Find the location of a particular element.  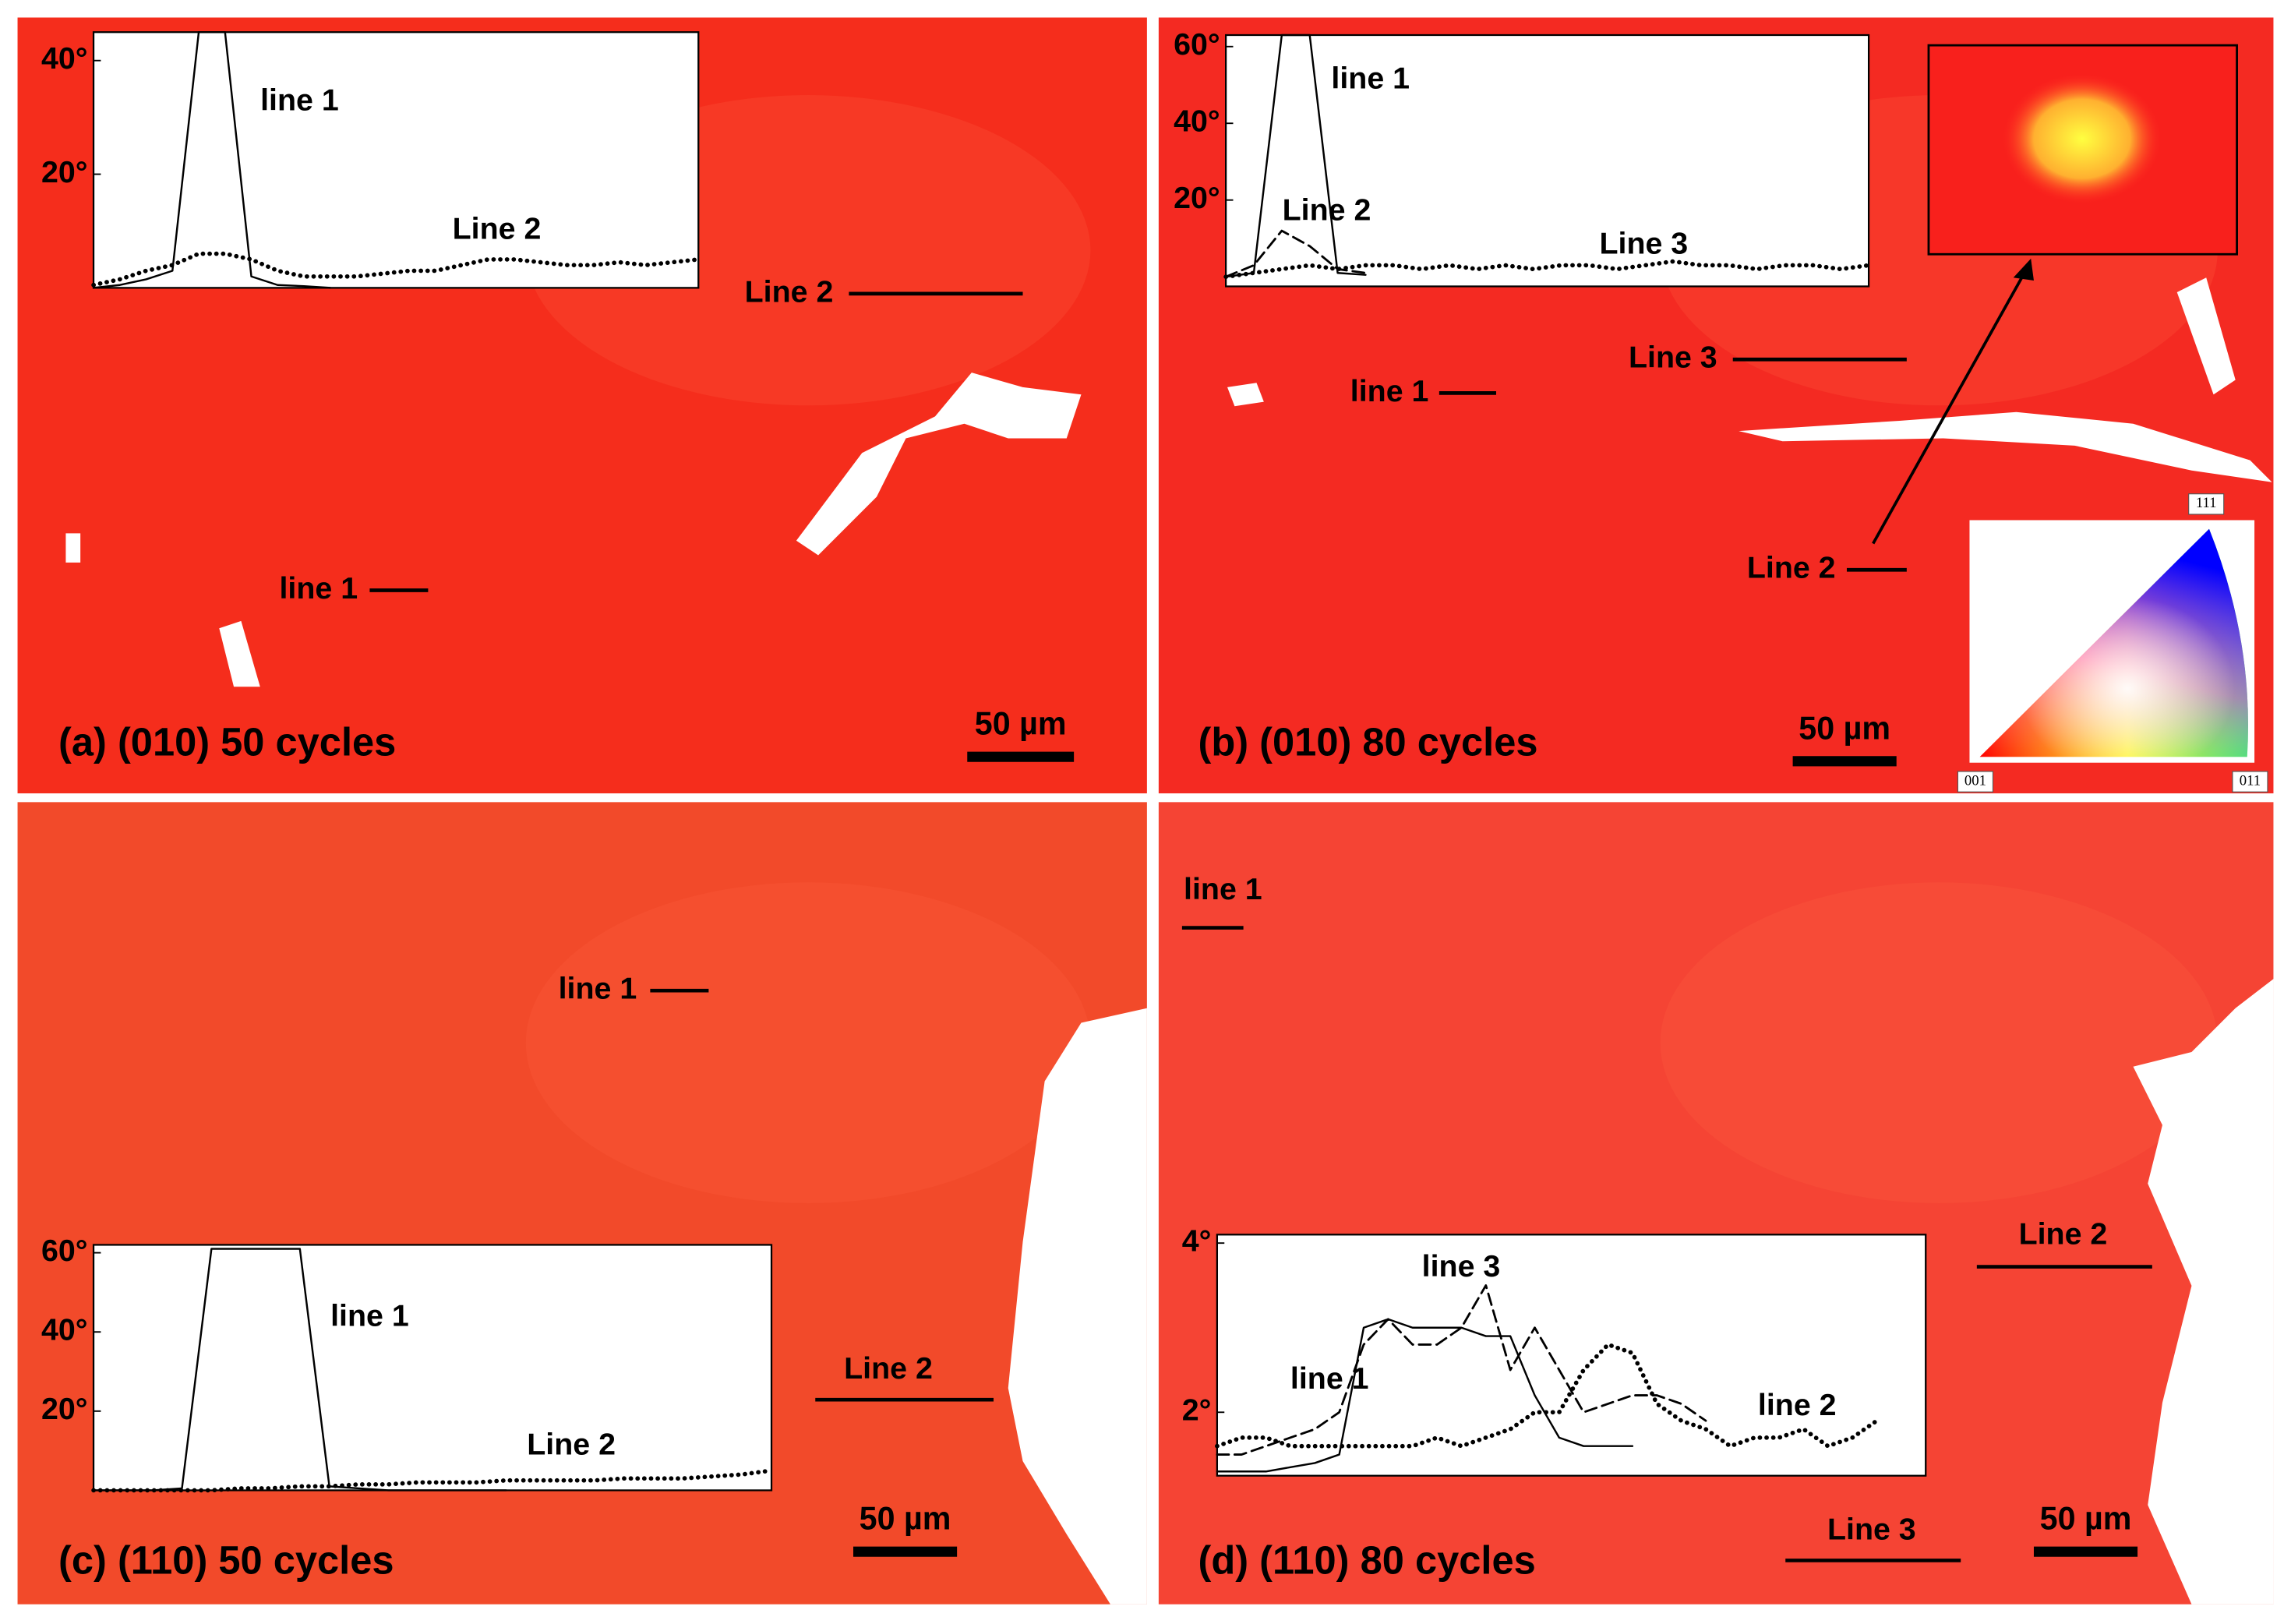

arrow is located at coordinates (1950, 407).